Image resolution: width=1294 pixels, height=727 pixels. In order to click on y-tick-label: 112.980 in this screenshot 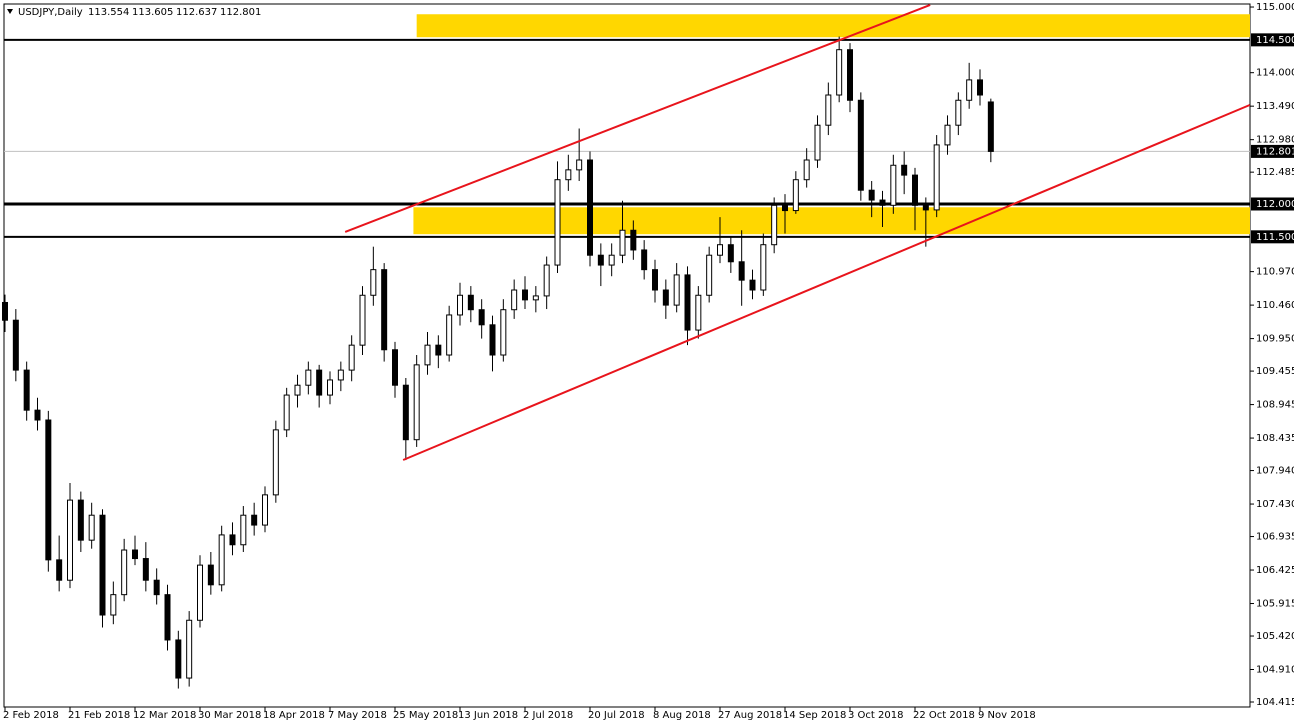, I will do `click(1275, 140)`.